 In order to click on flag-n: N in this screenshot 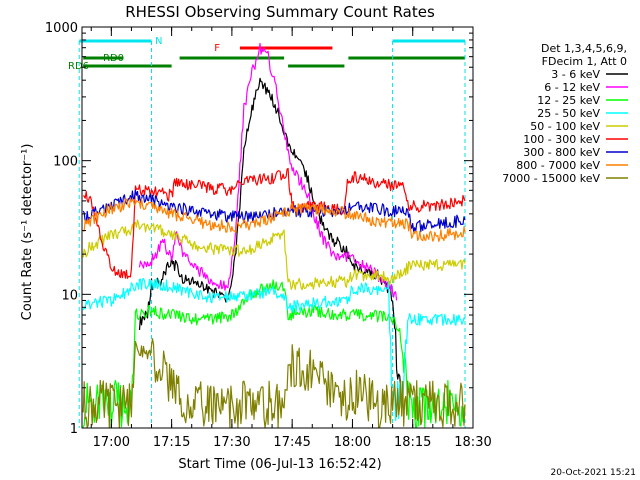, I will do `click(272, 41)`.